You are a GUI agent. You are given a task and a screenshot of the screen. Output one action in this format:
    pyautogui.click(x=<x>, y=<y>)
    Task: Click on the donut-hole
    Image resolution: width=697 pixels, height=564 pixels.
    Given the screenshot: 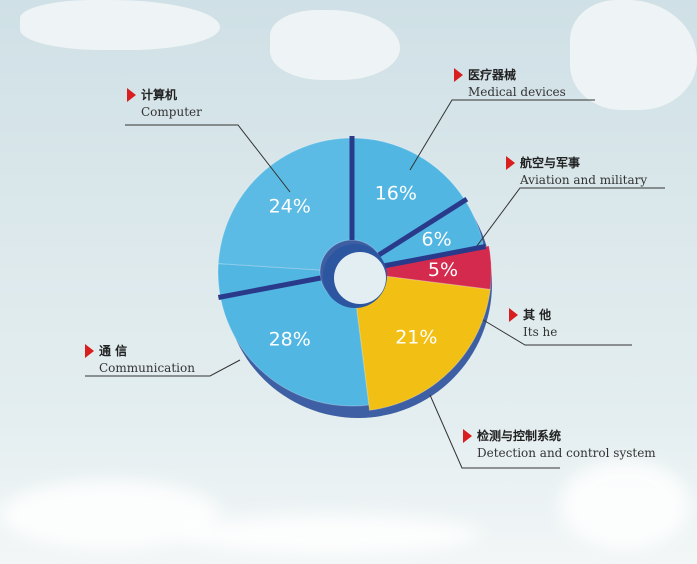 What is the action you would take?
    pyautogui.click(x=360, y=278)
    